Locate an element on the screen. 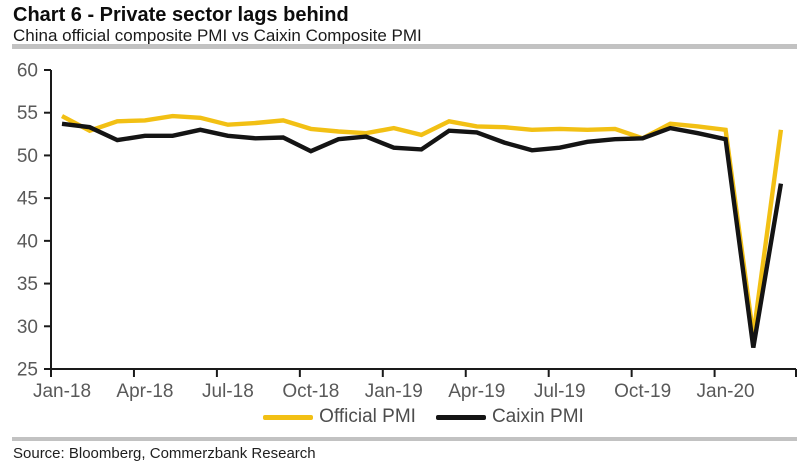 This screenshot has height=468, width=807. y-tick-label: 50 is located at coordinates (27, 156).